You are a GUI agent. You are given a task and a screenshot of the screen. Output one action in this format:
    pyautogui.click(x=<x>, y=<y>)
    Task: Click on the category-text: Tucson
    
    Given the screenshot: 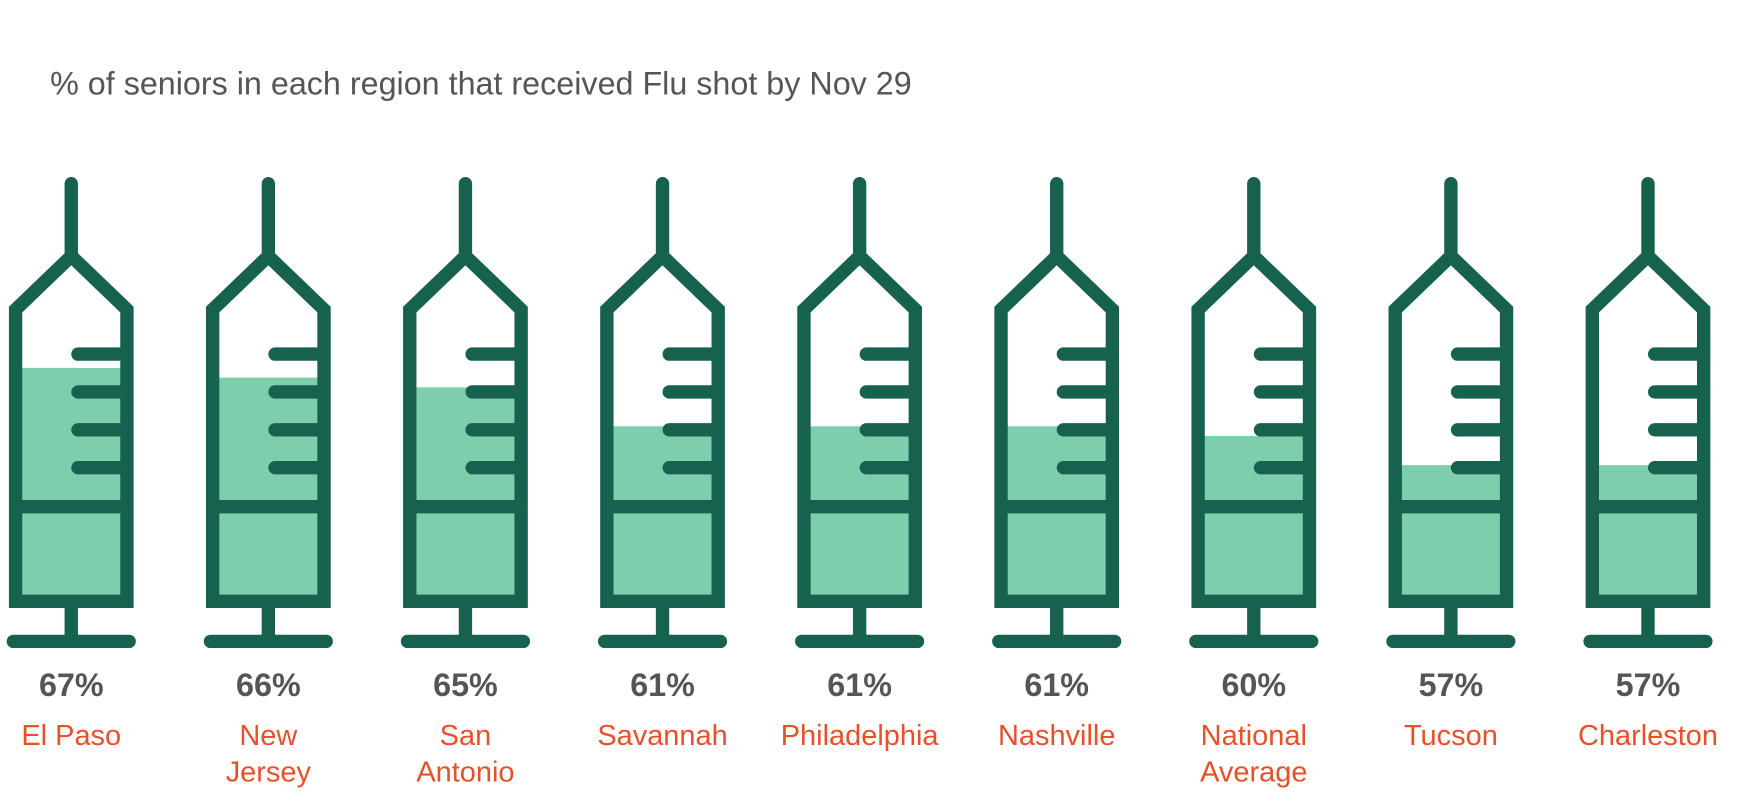 What is the action you would take?
    pyautogui.click(x=1450, y=735)
    